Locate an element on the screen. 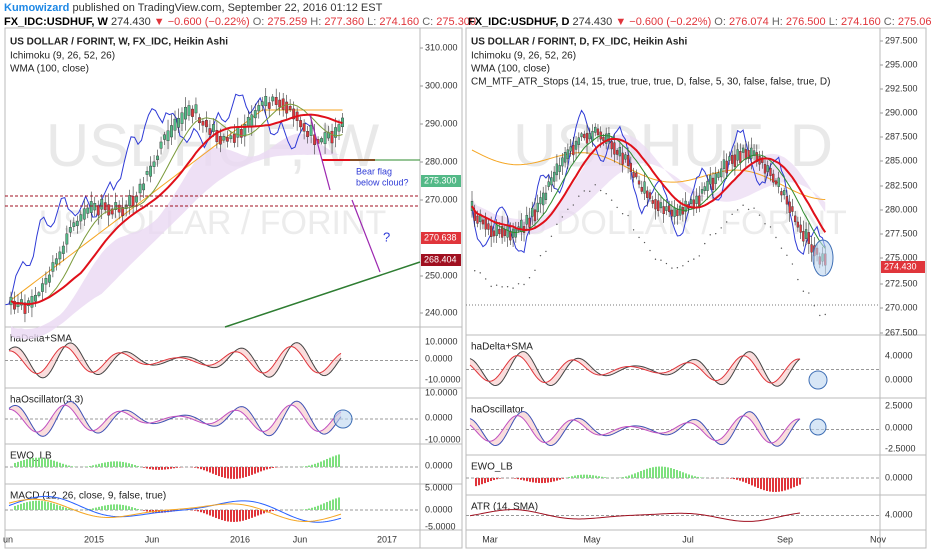 This screenshot has height=550, width=932. x-tick-label: Sep is located at coordinates (785, 539).